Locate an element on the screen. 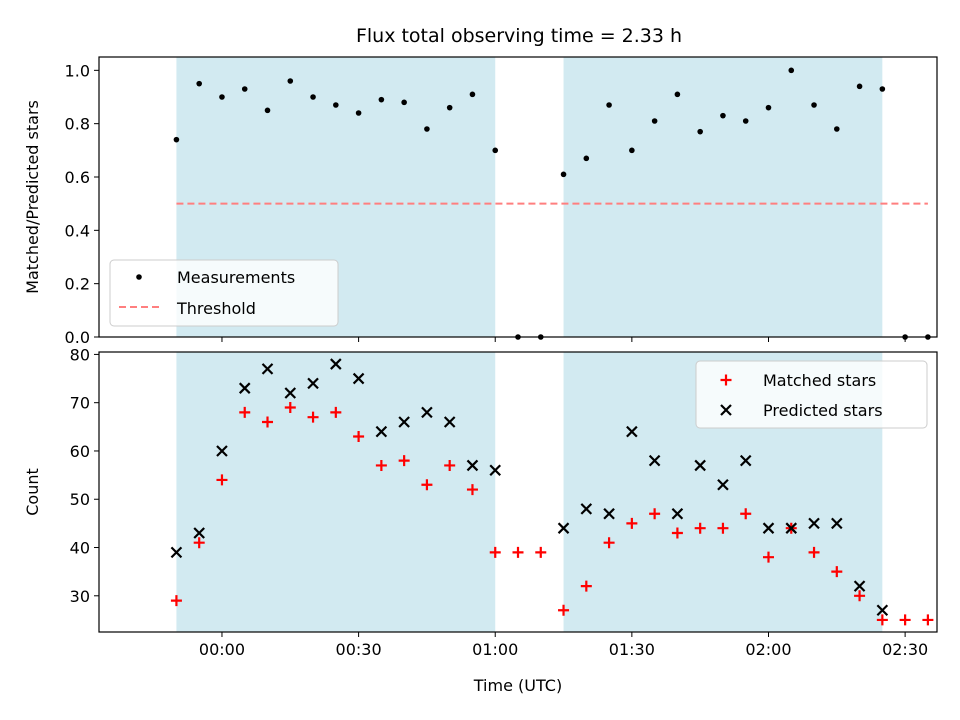  legend-measurement-marker is located at coordinates (139, 277).